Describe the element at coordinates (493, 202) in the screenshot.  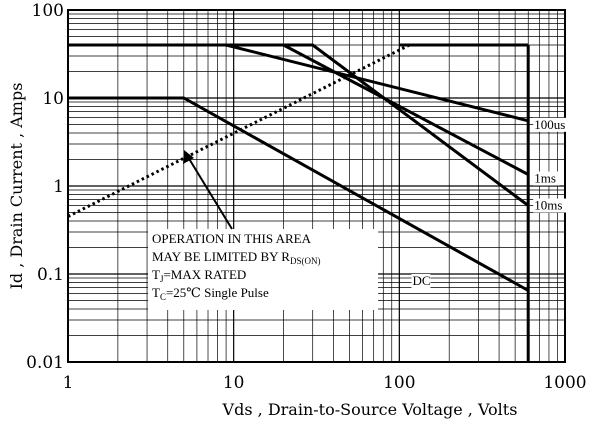
I see `curve-labels: 100us 1ms 10ms DC` at that location.